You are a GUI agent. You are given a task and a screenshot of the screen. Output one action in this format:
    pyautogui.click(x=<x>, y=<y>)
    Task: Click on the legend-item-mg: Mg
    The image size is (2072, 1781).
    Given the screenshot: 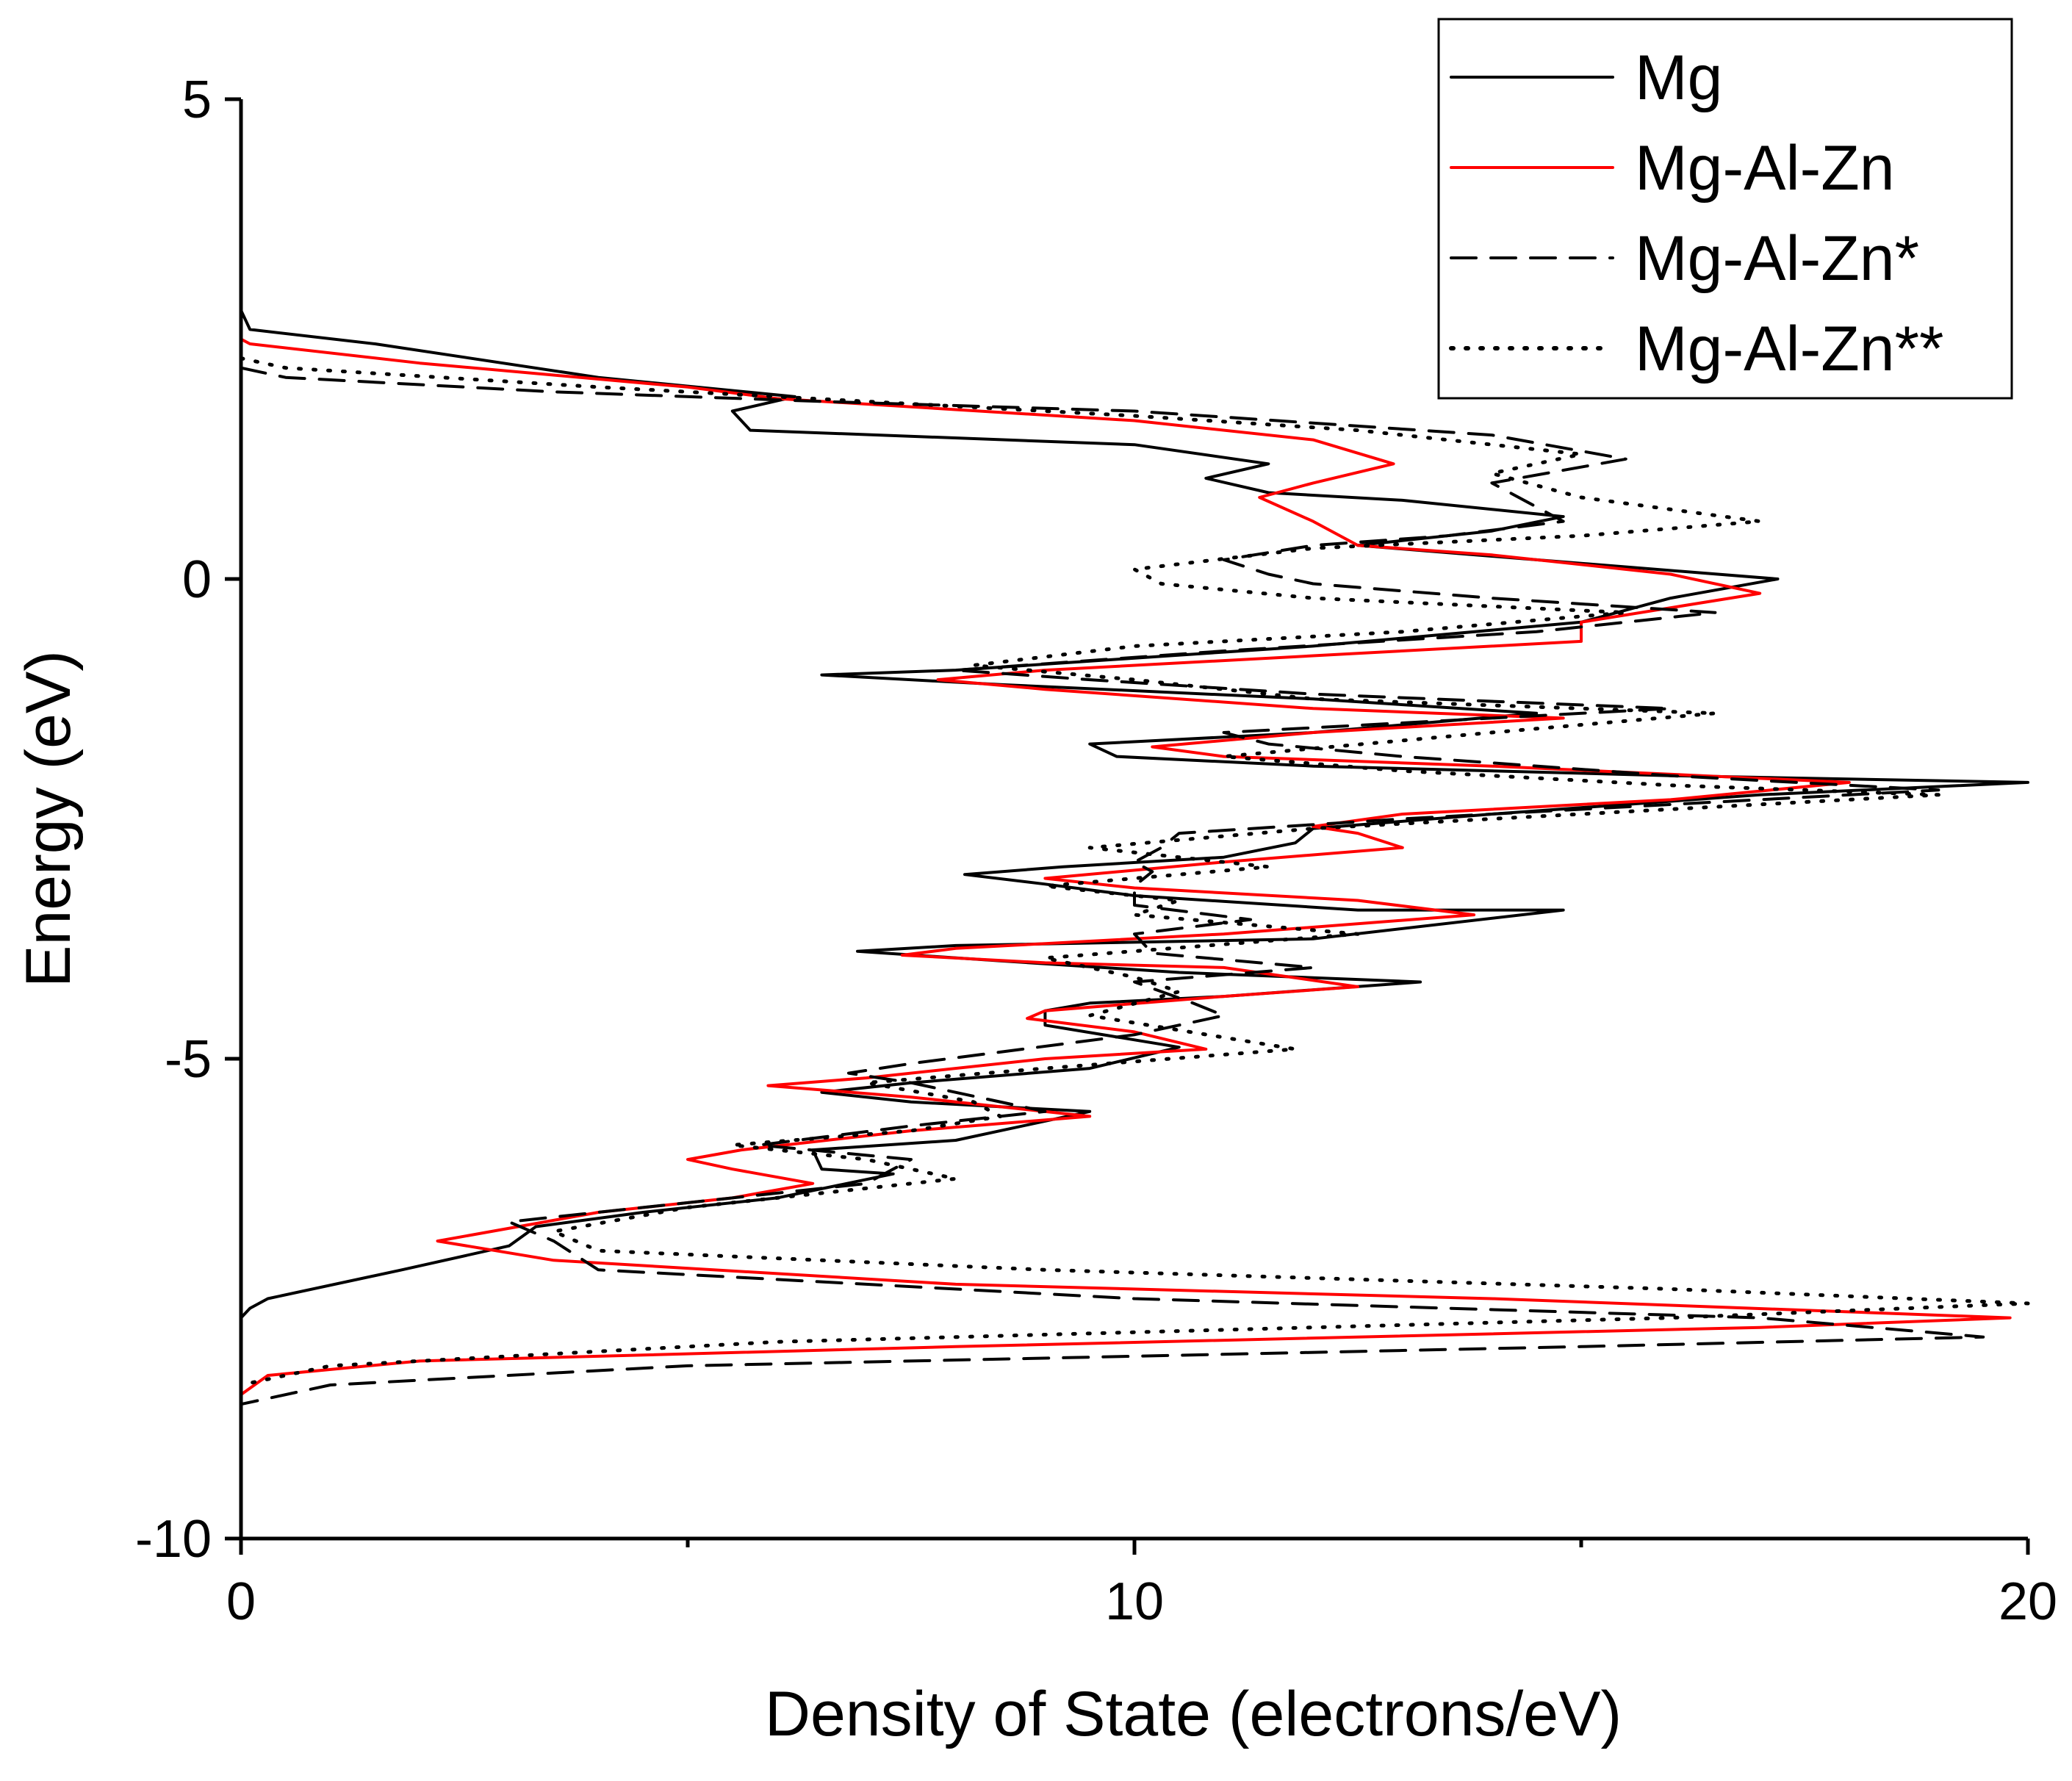 What is the action you would take?
    pyautogui.click(x=1586, y=78)
    